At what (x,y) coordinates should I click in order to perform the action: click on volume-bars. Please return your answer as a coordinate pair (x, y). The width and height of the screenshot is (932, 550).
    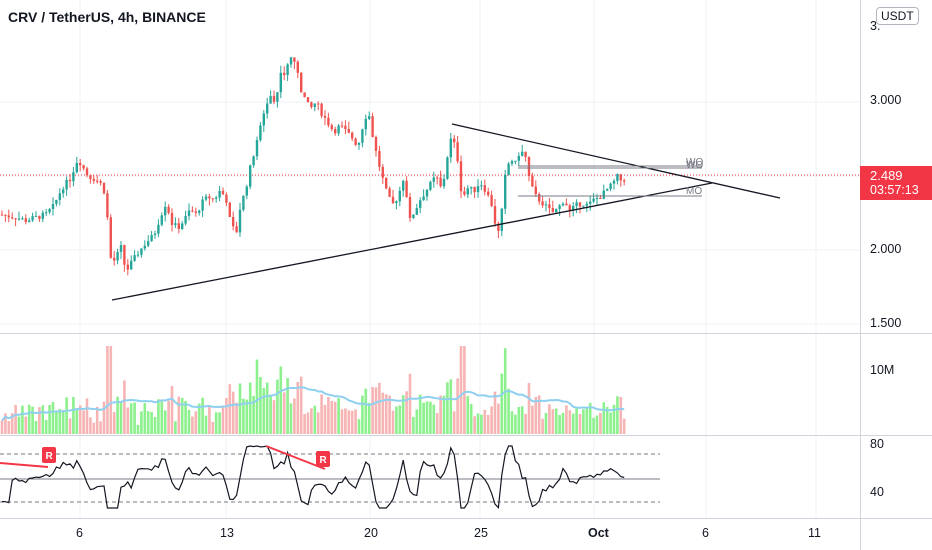
    Looking at the image, I should click on (313, 390).